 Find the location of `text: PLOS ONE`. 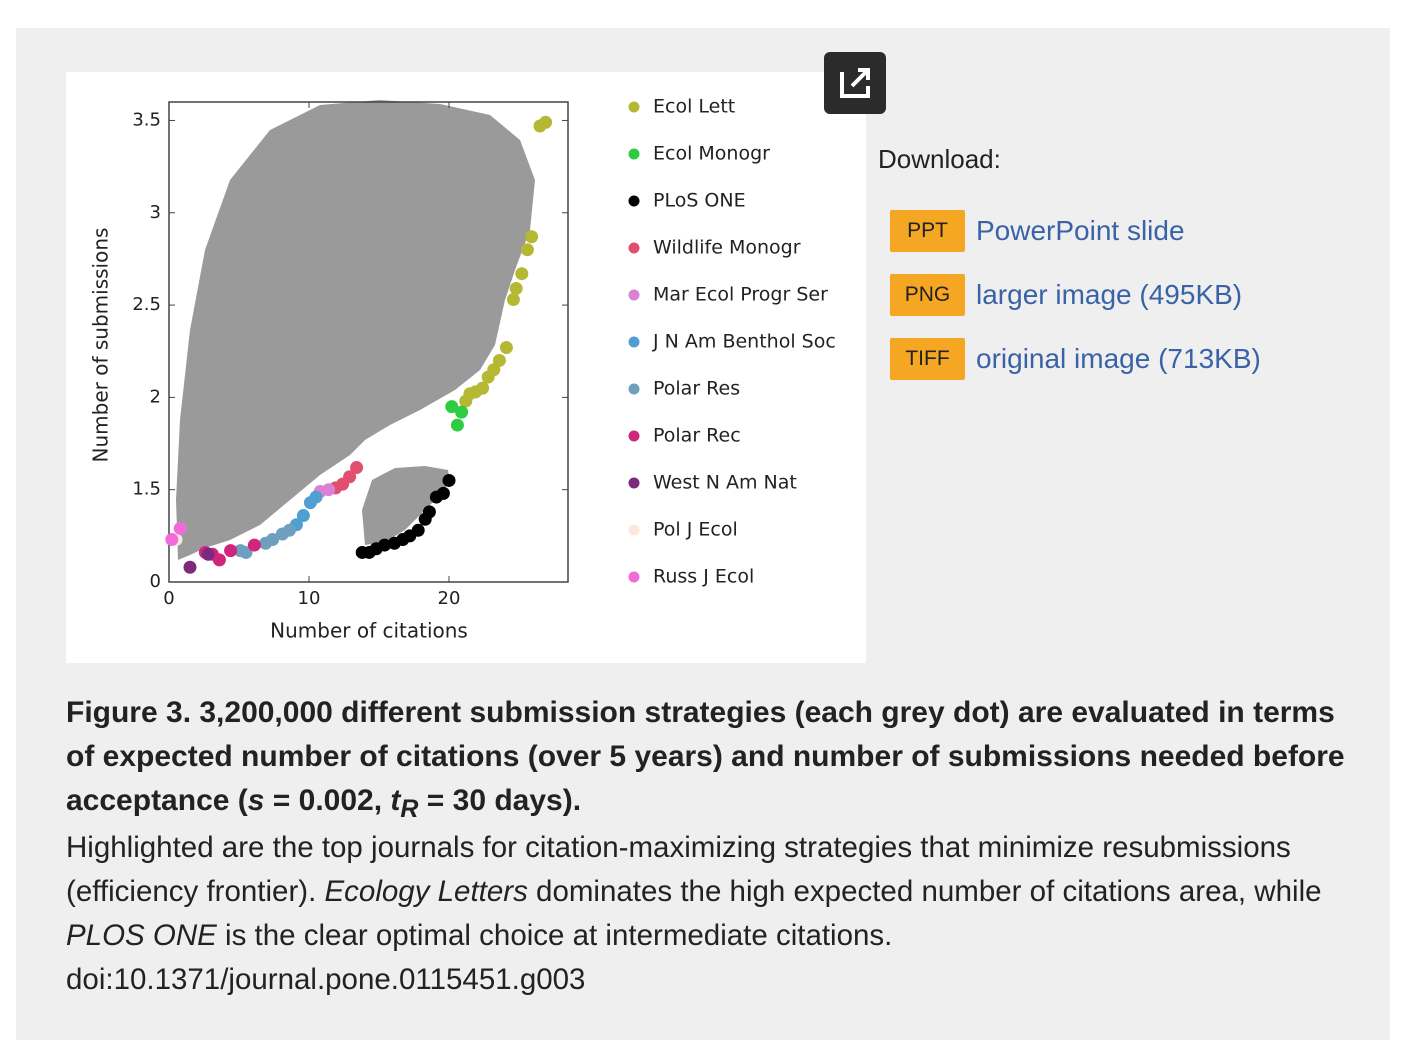

text: PLOS ONE is located at coordinates (141, 935).